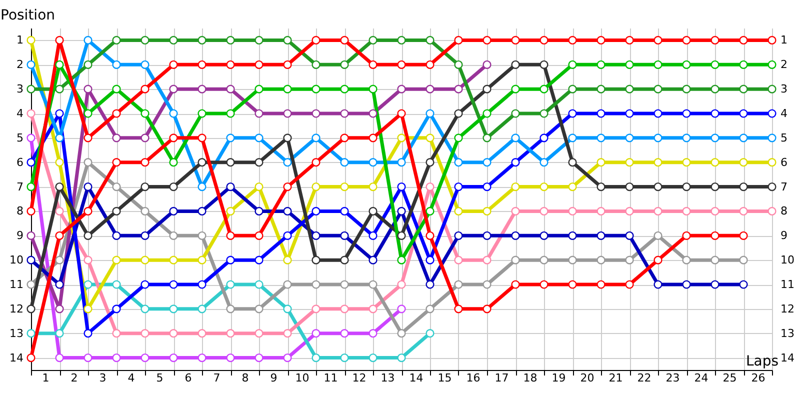 This screenshot has height=400, width=800. Describe the element at coordinates (787, 284) in the screenshot. I see `y2-tick-label: 11` at that location.